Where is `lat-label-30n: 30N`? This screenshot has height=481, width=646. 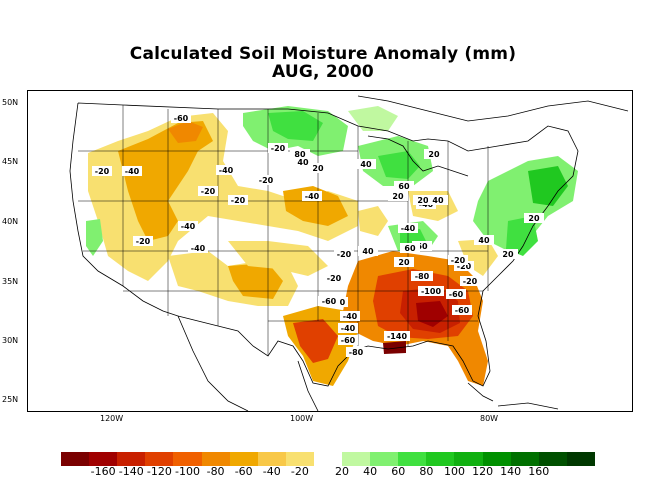
lat-label-30n: 30N is located at coordinates (10, 340).